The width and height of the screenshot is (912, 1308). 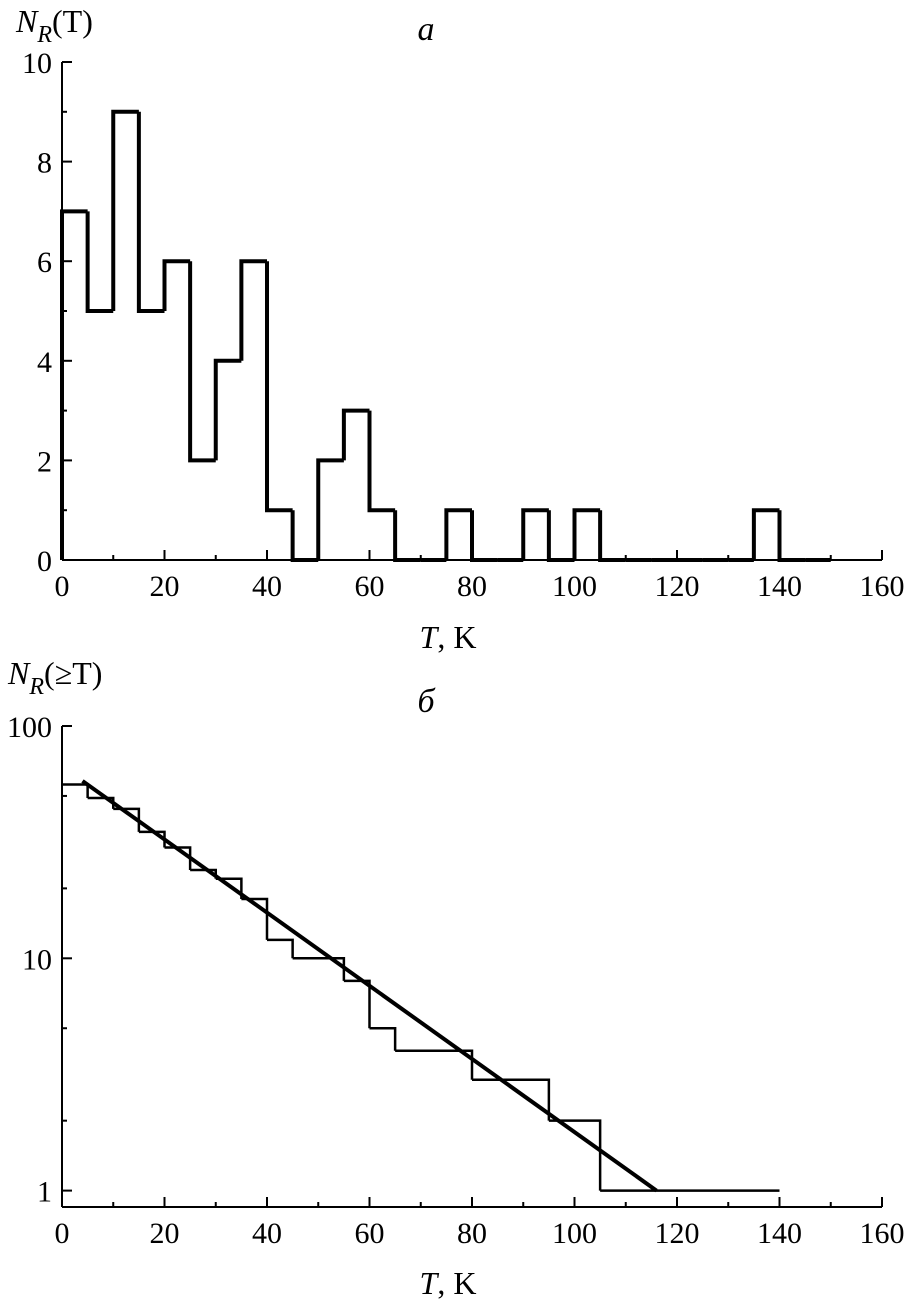 I want to click on y-tick-label: 100, so click(x=29, y=727).